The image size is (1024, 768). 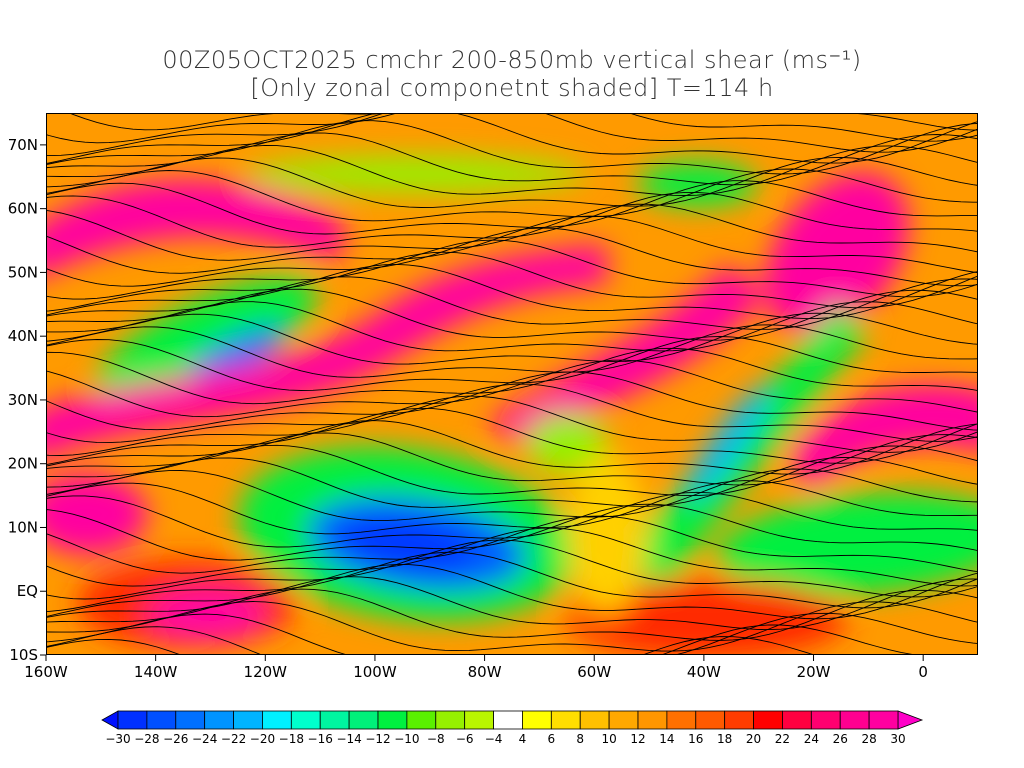 What do you see at coordinates (377, 739) in the screenshot?
I see `colorbar-label: −12` at bounding box center [377, 739].